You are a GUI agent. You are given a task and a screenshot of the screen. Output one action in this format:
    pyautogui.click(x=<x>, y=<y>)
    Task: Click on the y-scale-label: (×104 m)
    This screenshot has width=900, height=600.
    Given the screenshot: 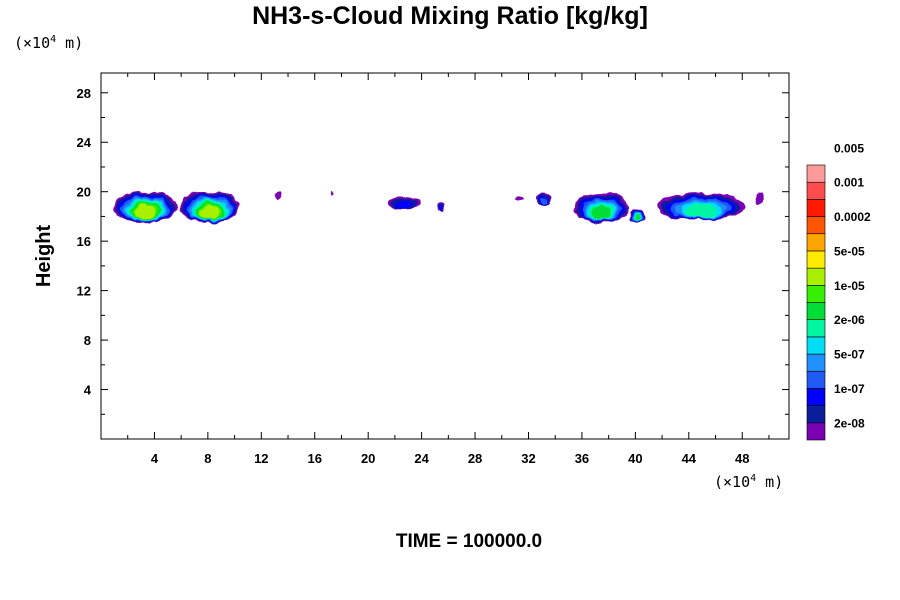 What is the action you would take?
    pyautogui.click(x=48, y=43)
    